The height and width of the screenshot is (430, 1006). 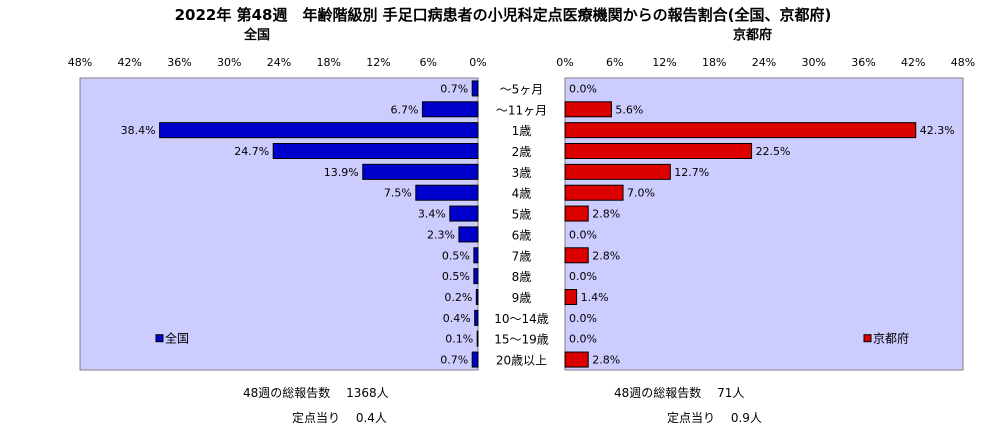 What do you see at coordinates (664, 62) in the screenshot?
I see `right-x-tick-label: 12%` at bounding box center [664, 62].